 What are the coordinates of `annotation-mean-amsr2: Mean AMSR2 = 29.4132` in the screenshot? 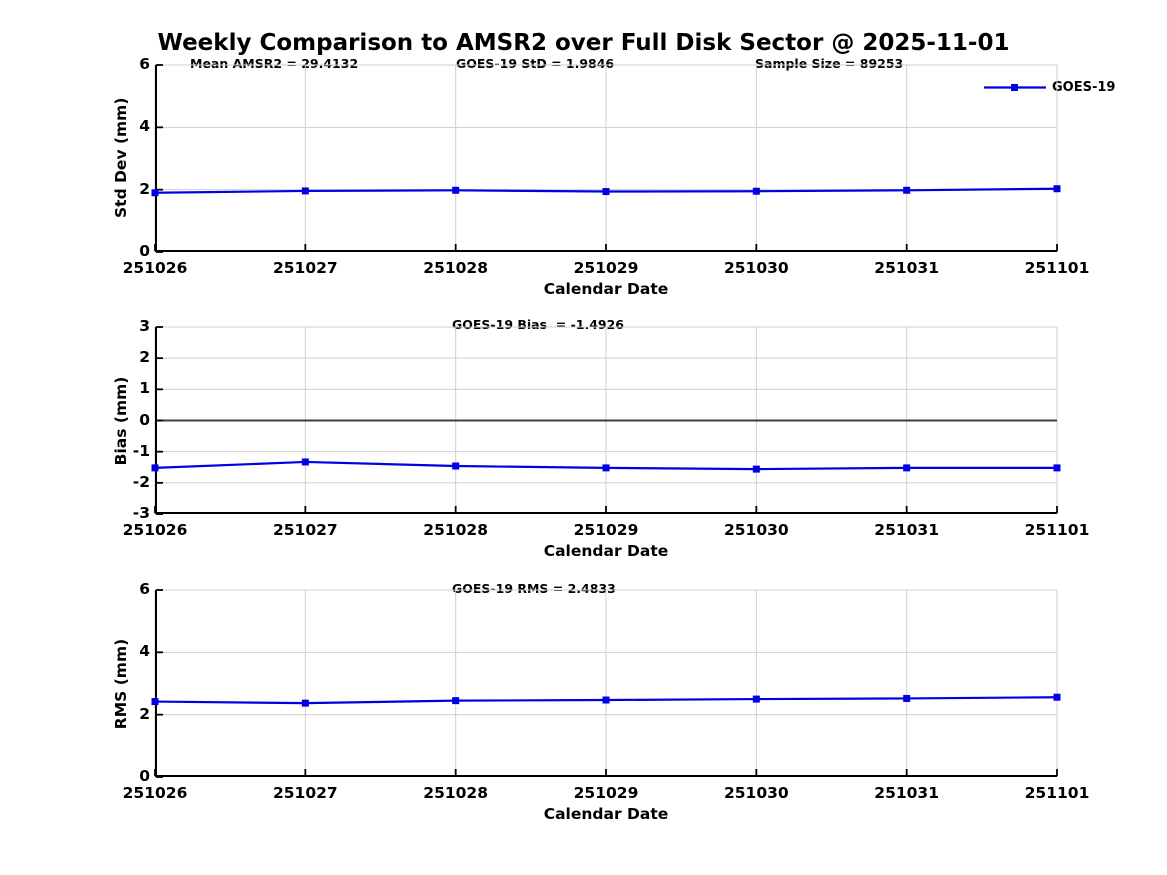 It's located at (274, 63).